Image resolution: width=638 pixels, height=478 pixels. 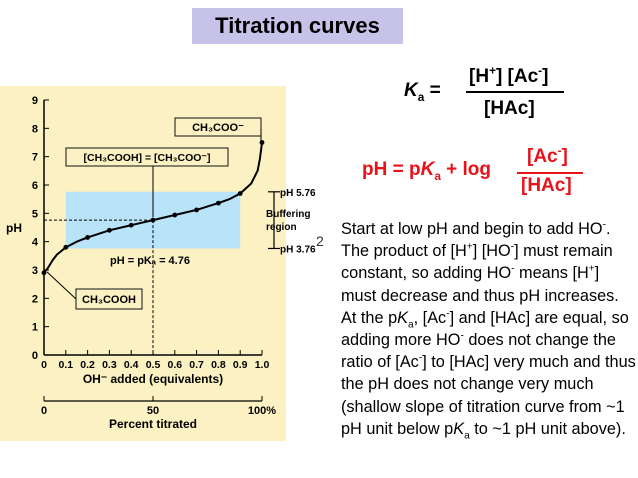 I want to click on x-tick-label: 0.2, so click(x=87, y=365).